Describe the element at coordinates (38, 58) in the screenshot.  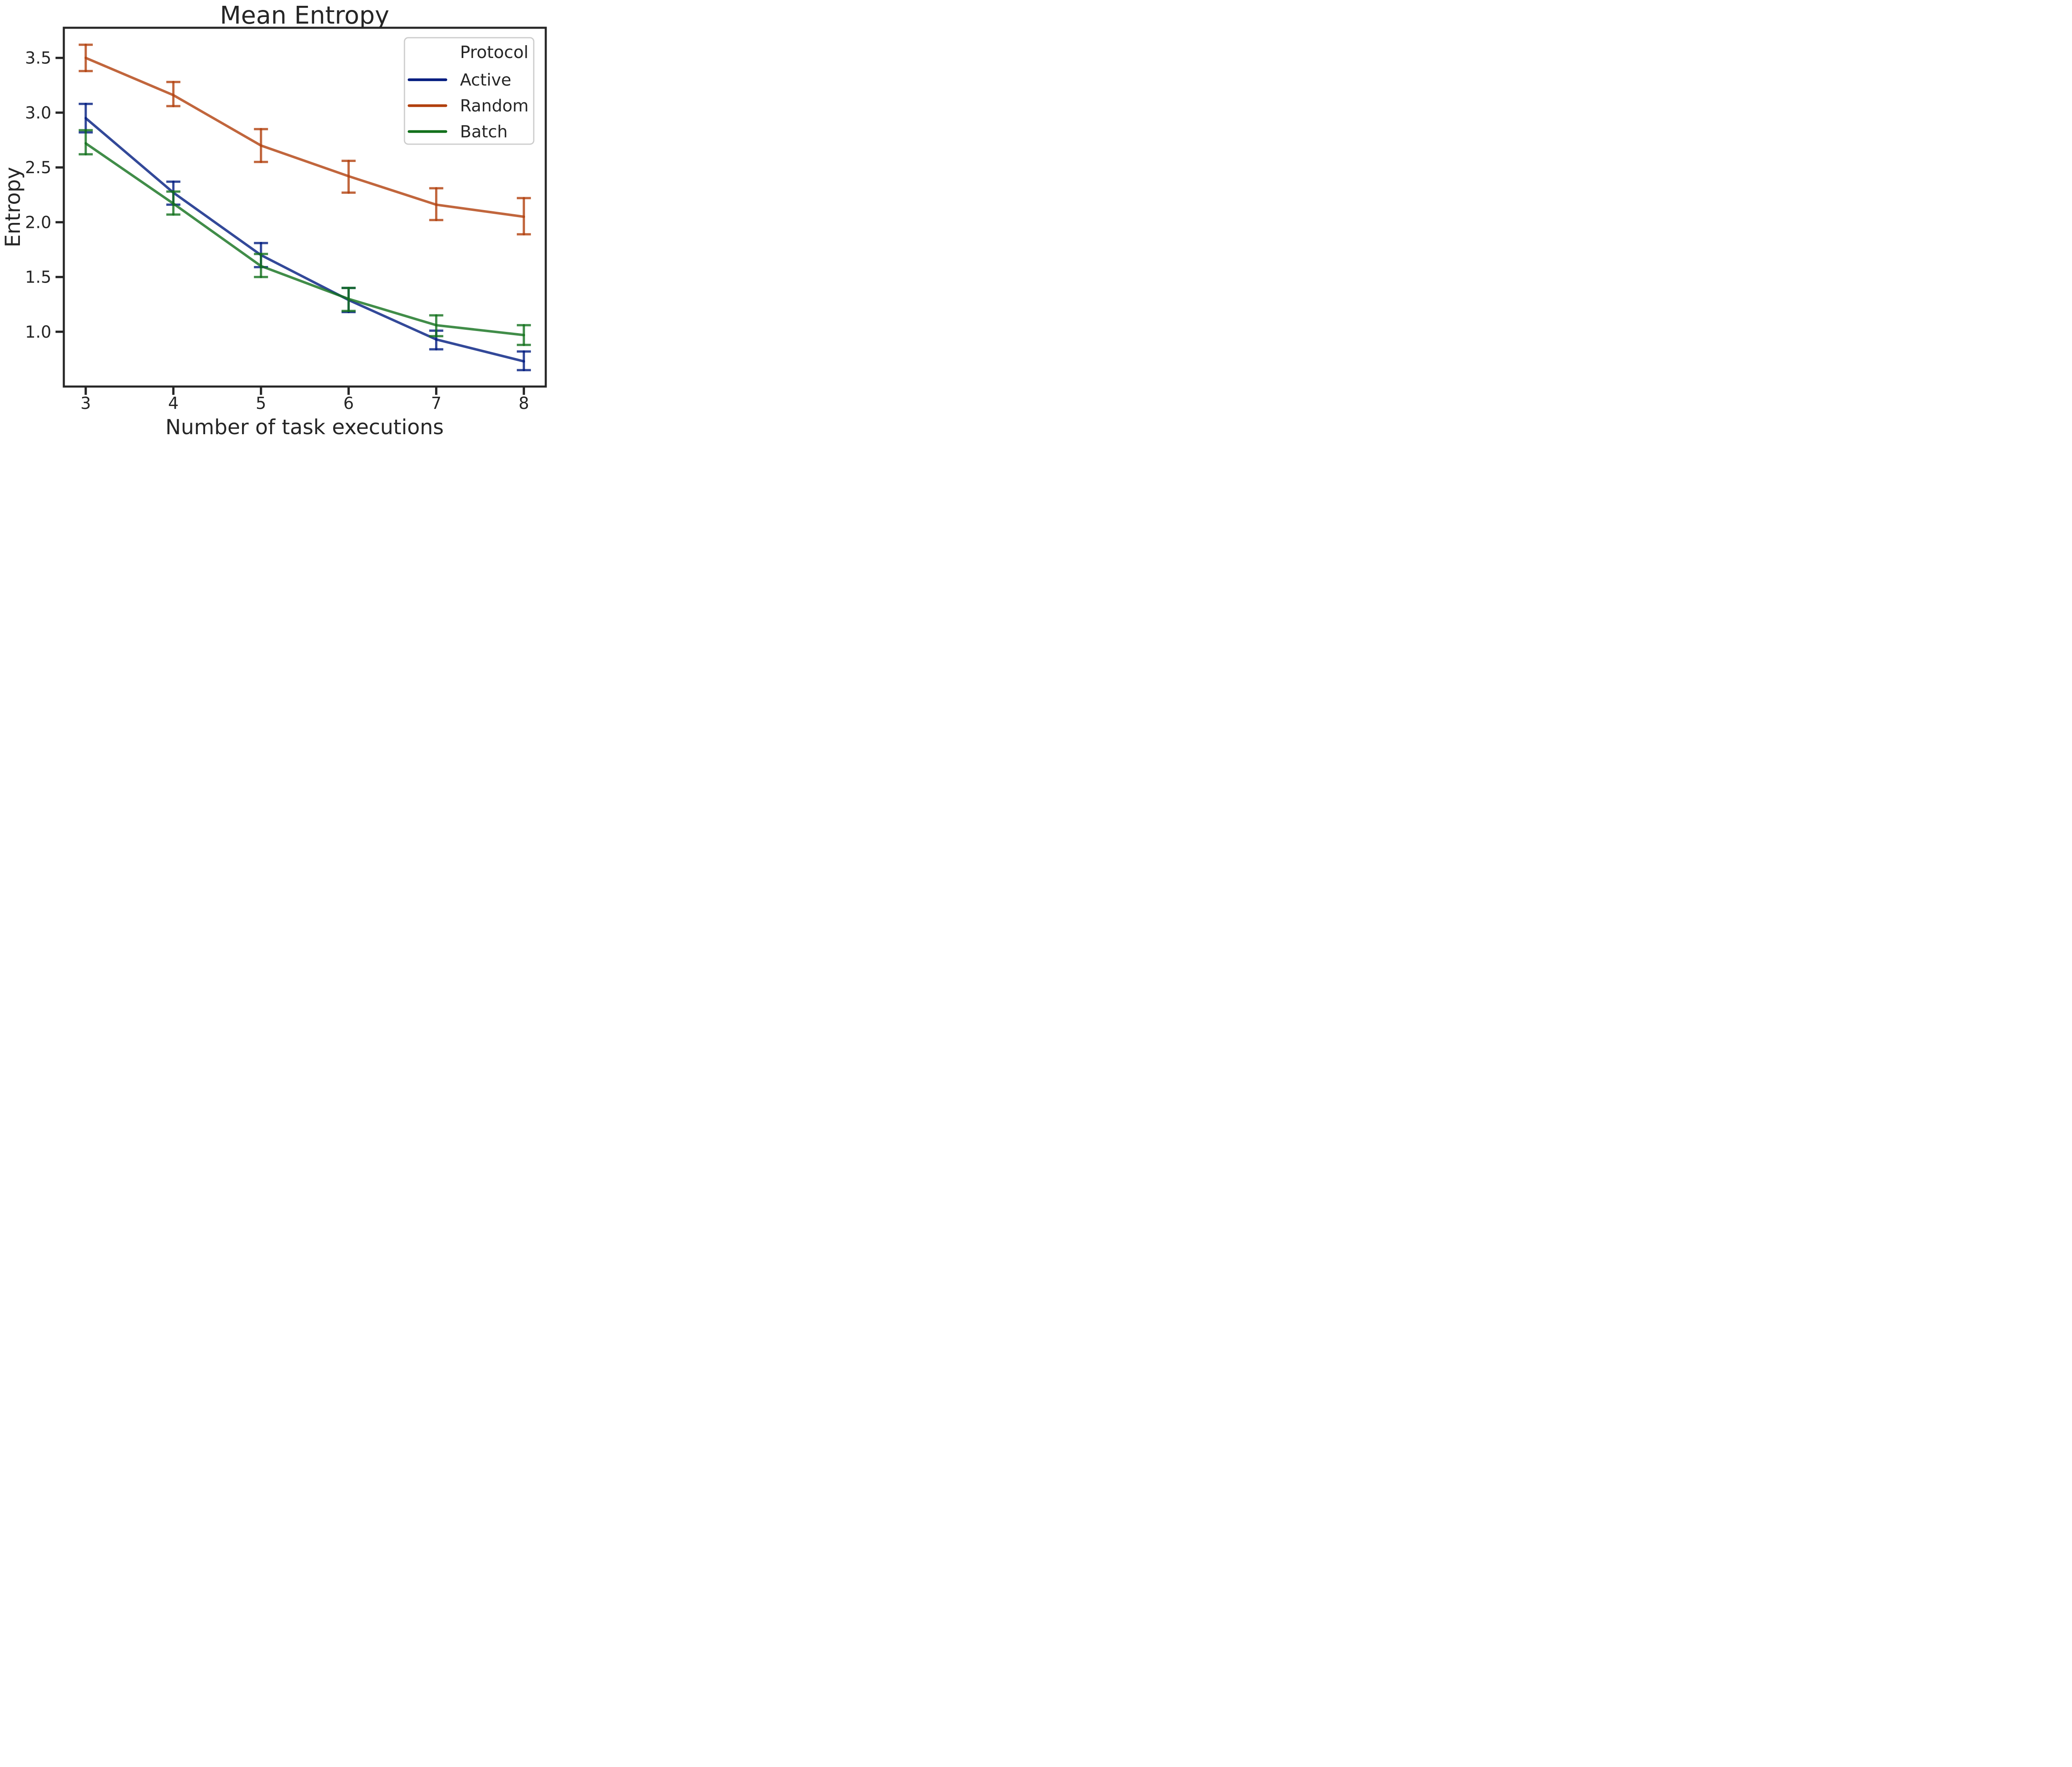
I see `y-tick-label: 3.5` at that location.